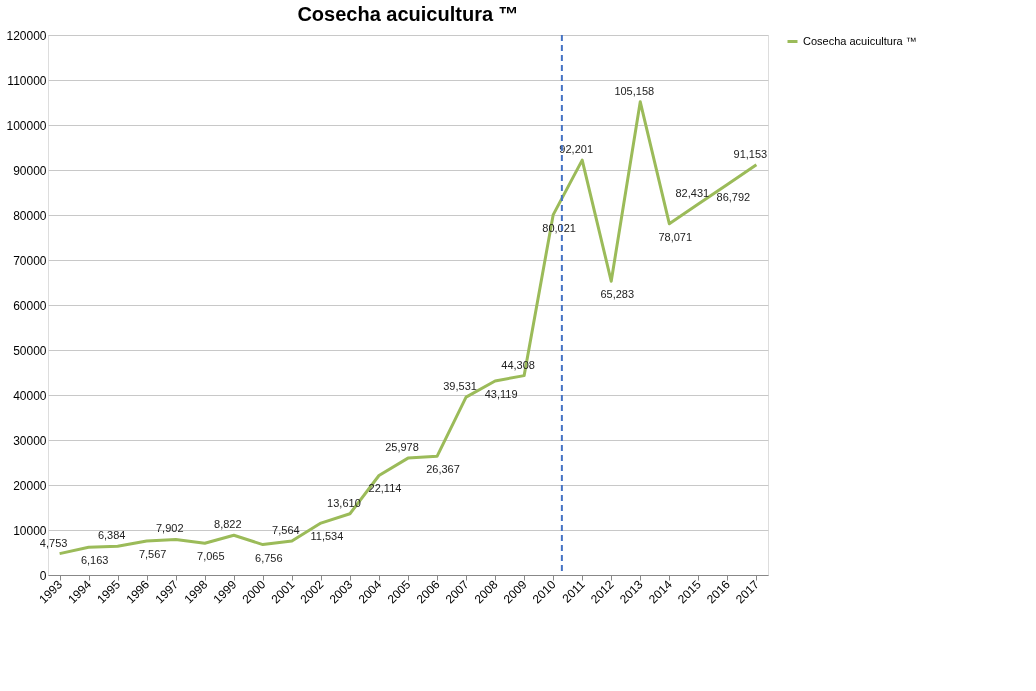 The image size is (1036, 691). Describe the element at coordinates (286, 529) in the screenshot. I see `data-label: 7,564` at that location.